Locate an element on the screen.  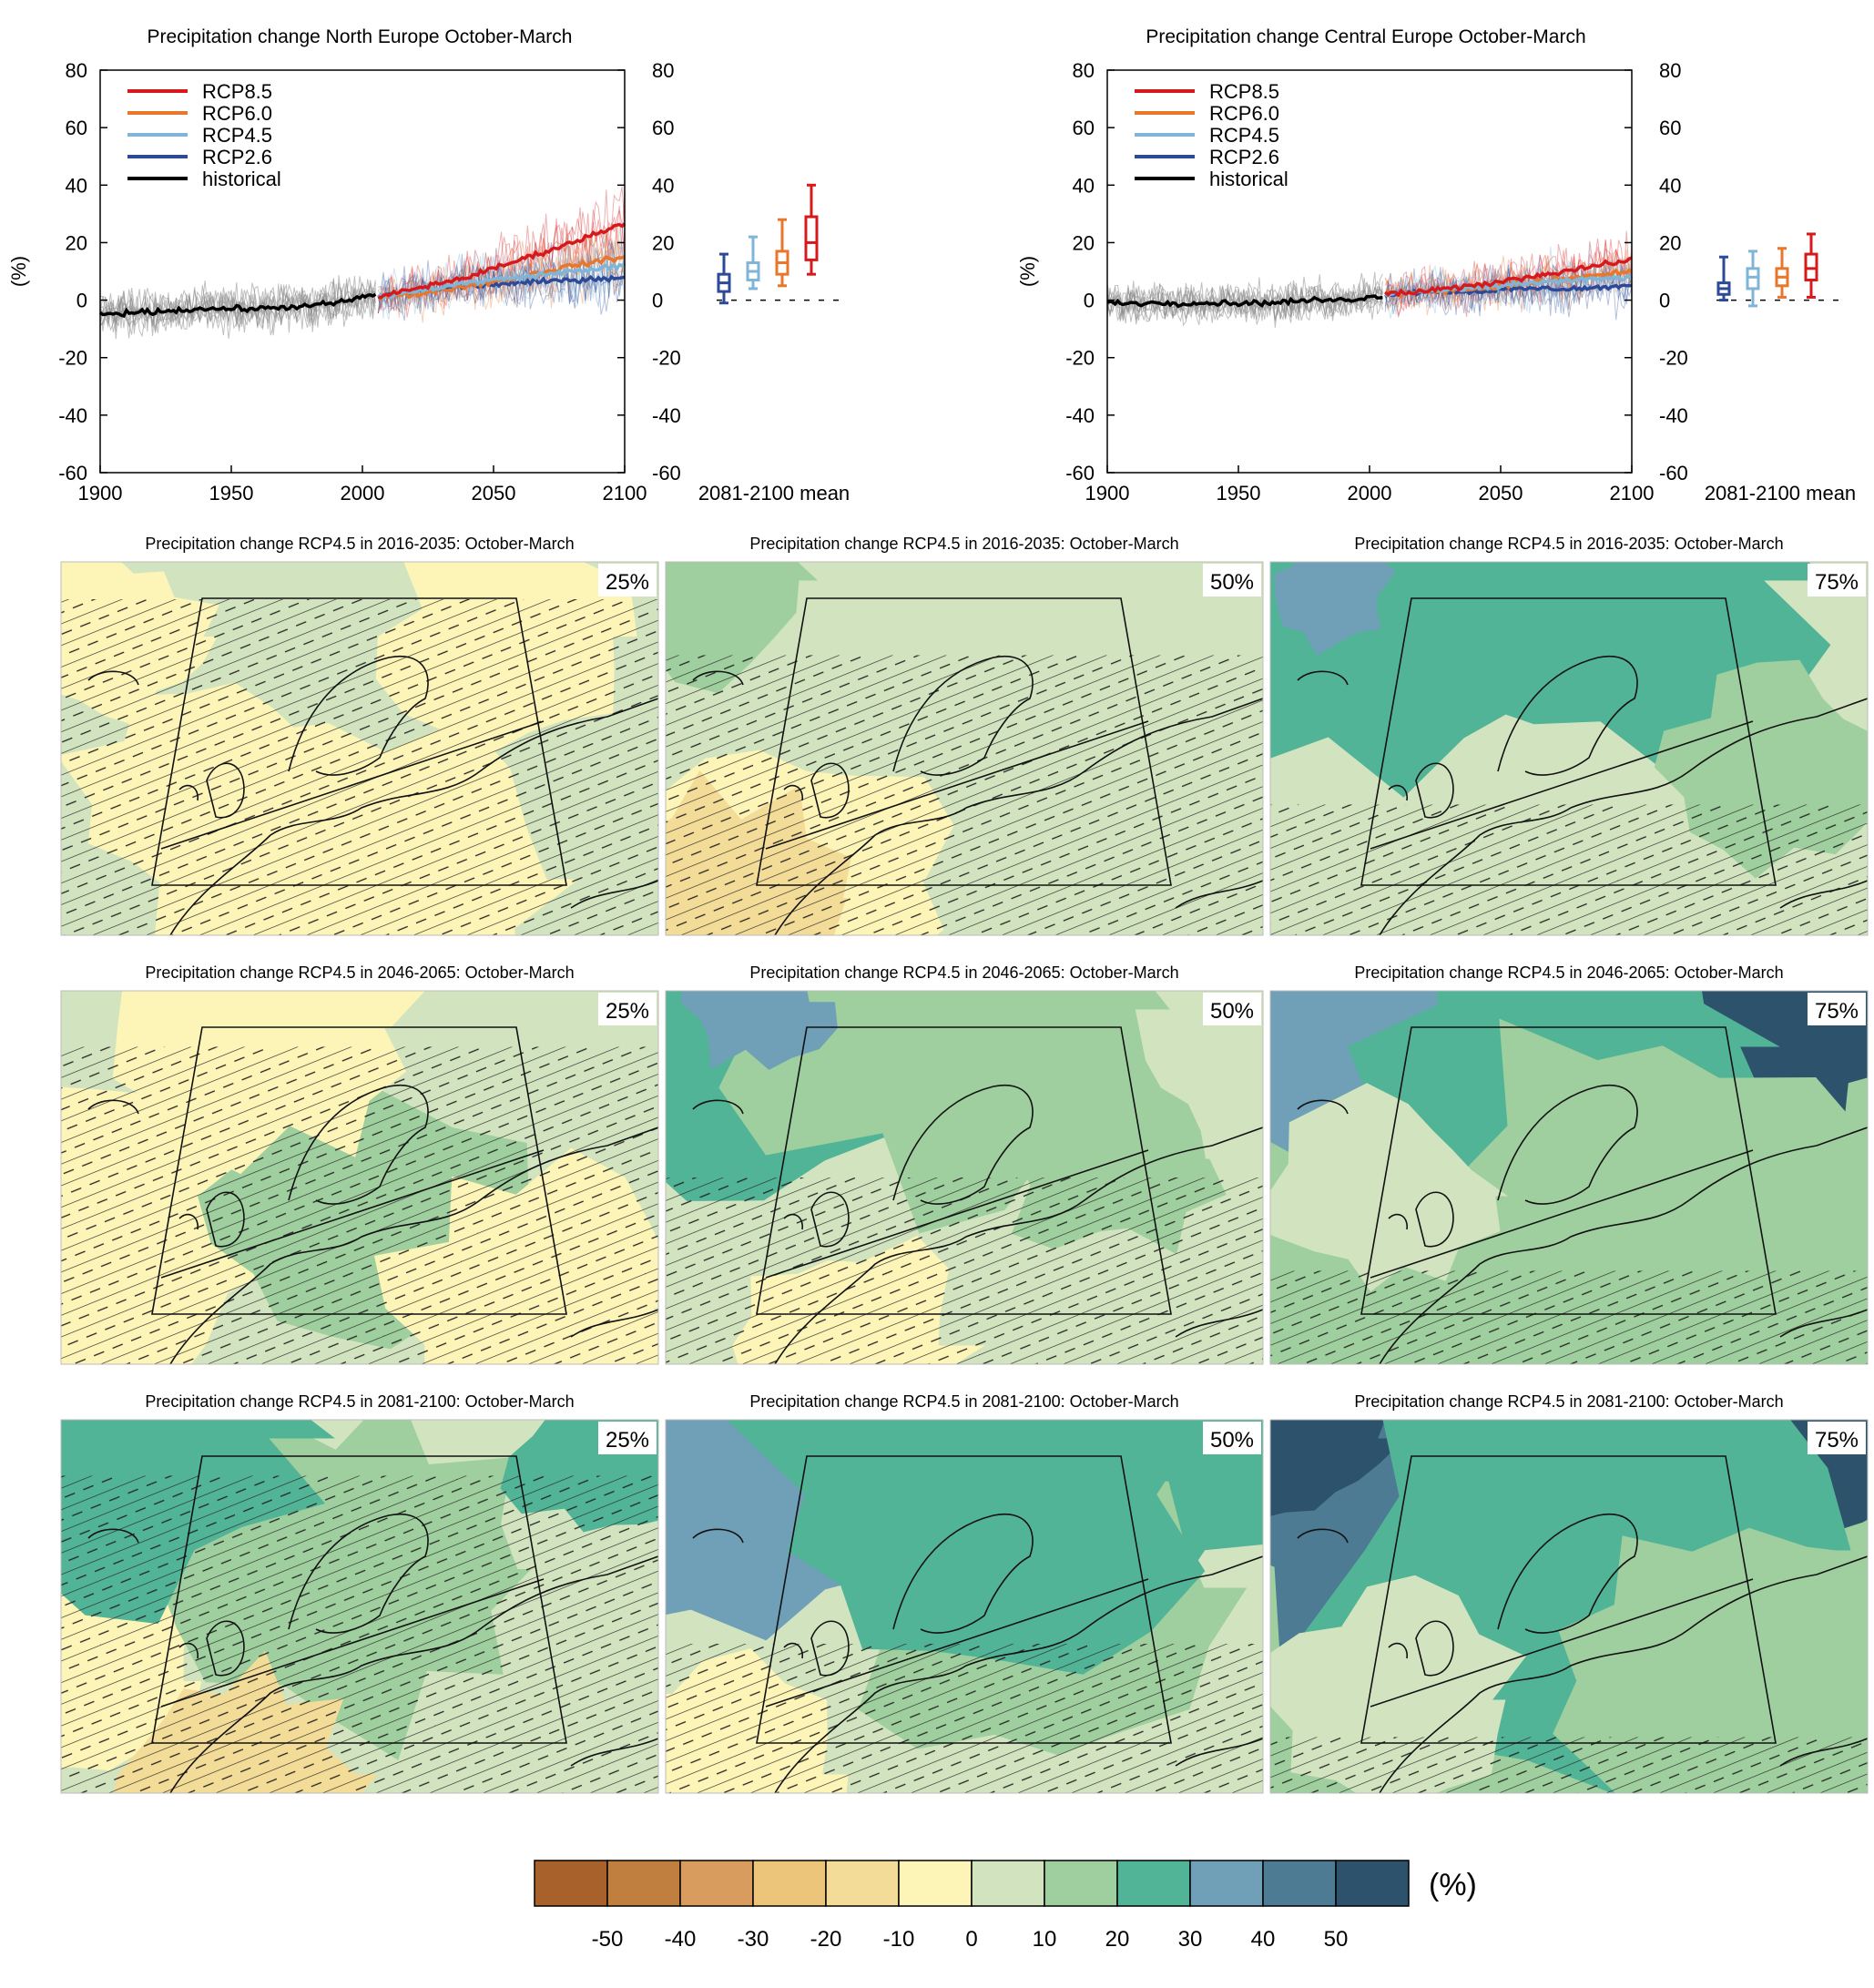
legend-label: RCP6.0 is located at coordinates (1244, 113).